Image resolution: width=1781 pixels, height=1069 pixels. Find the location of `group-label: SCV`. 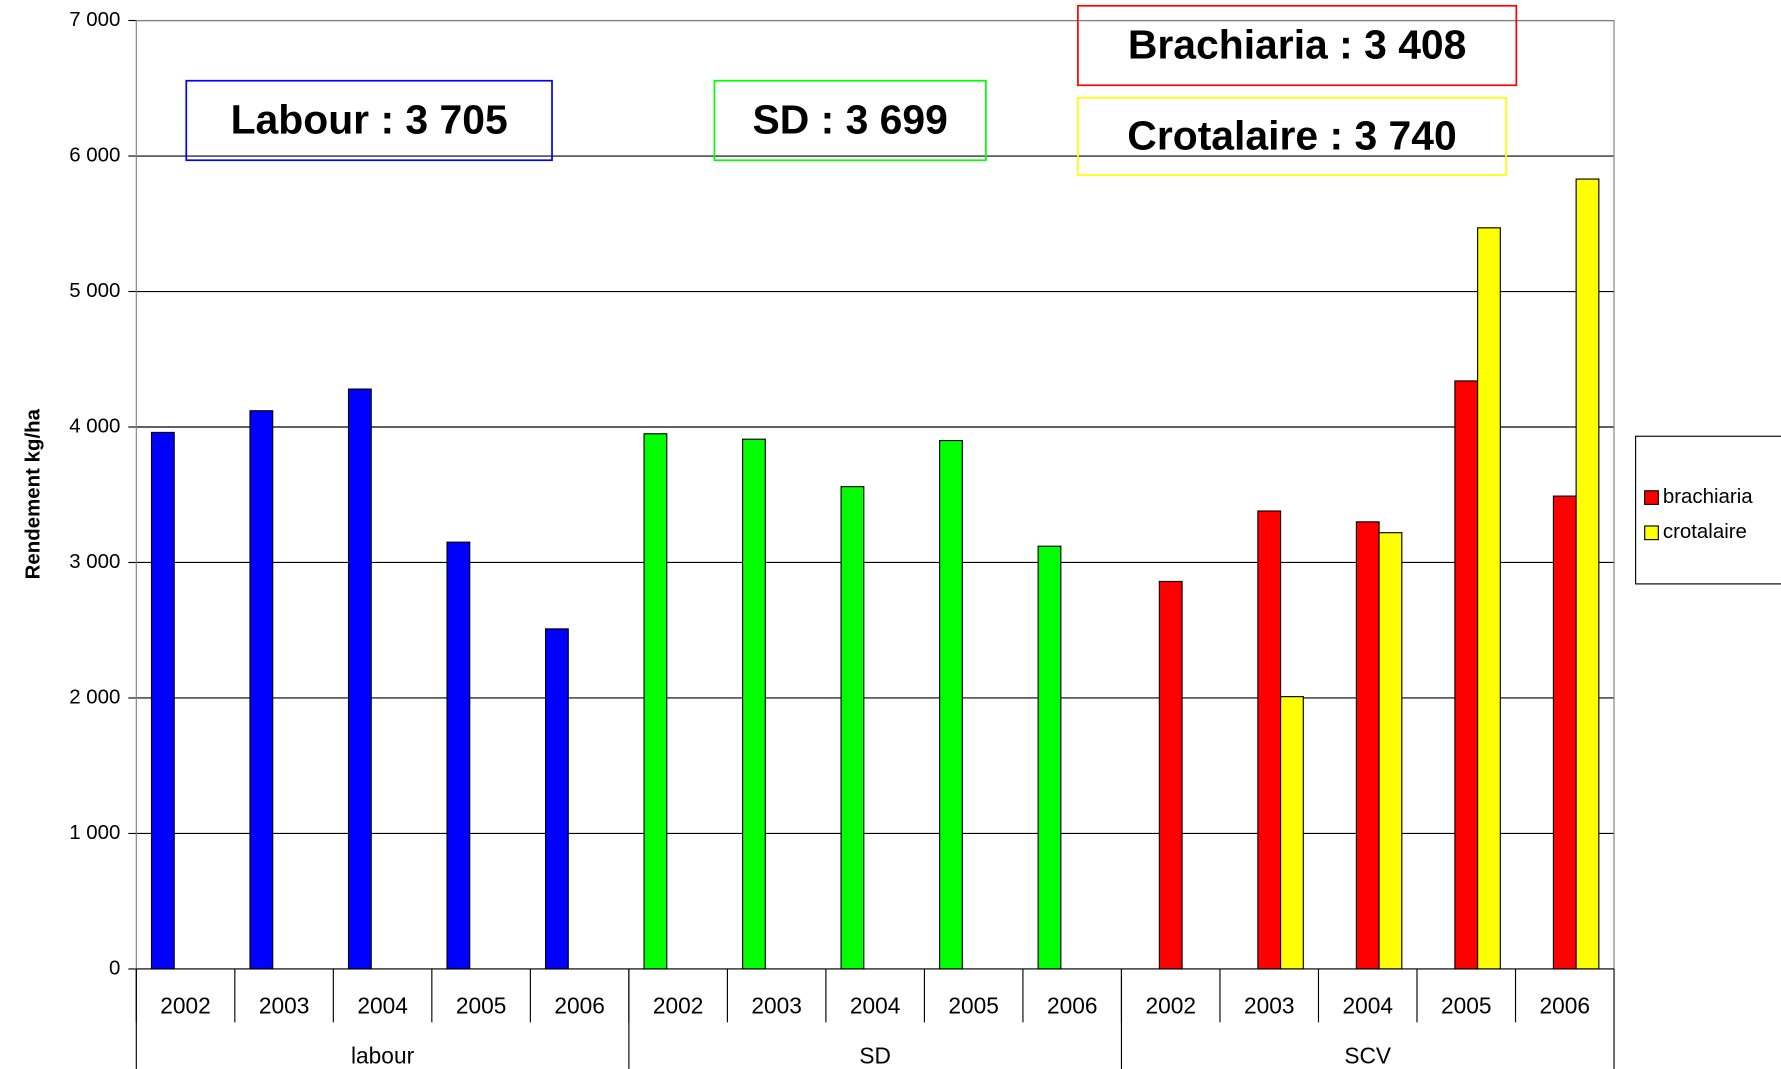

group-label: SCV is located at coordinates (1368, 1056).